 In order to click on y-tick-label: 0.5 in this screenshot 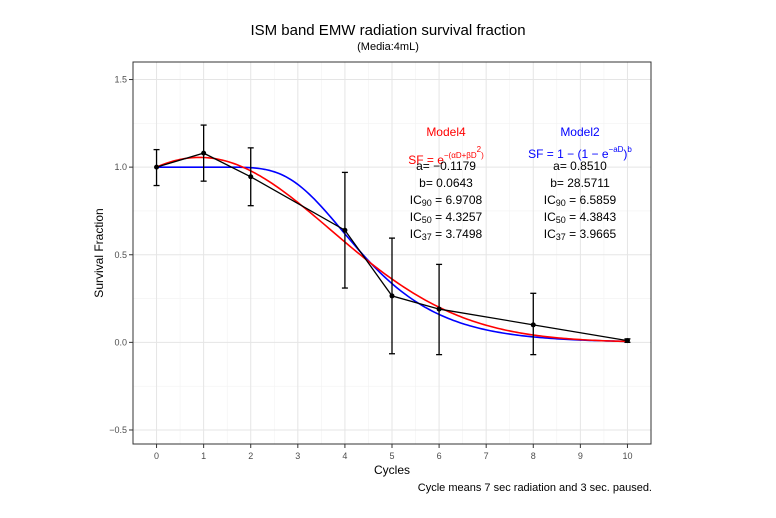, I will do `click(120, 255)`.